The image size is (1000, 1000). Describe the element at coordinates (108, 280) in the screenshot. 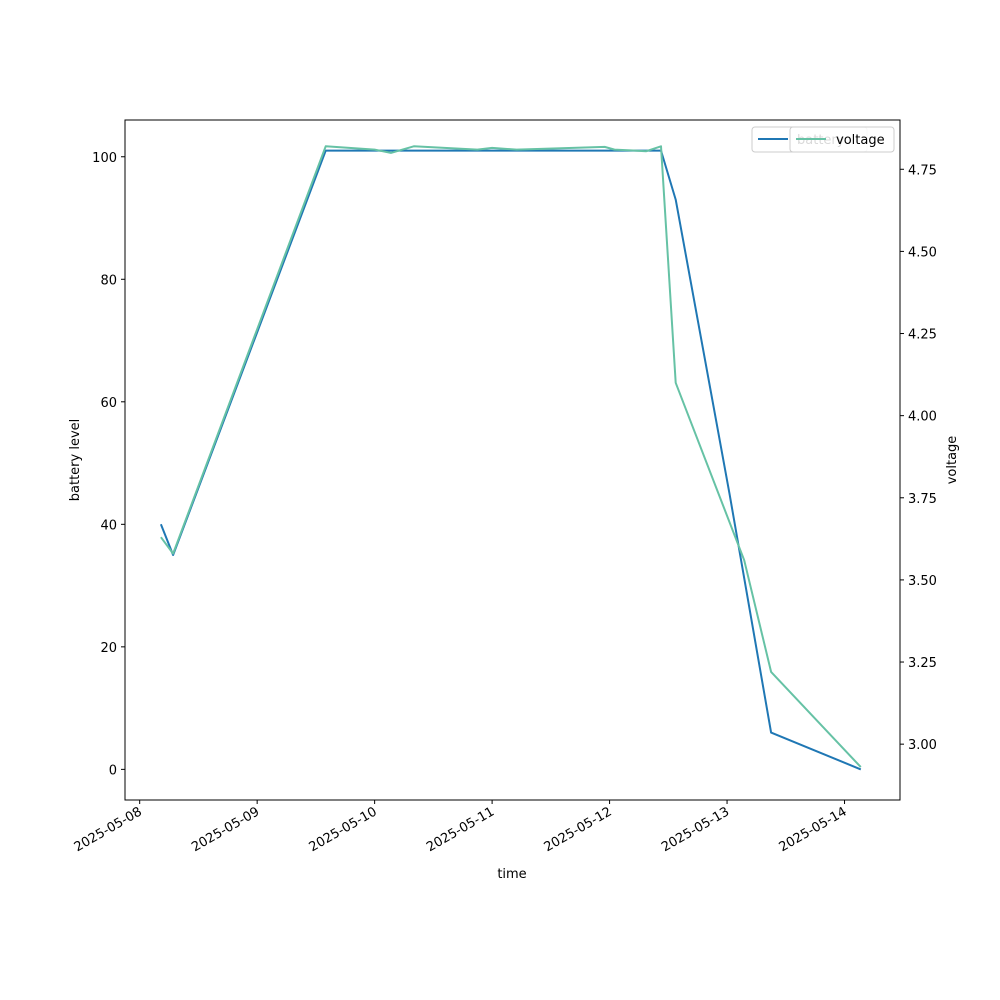

I see `left-y-tick-label: 80` at that location.